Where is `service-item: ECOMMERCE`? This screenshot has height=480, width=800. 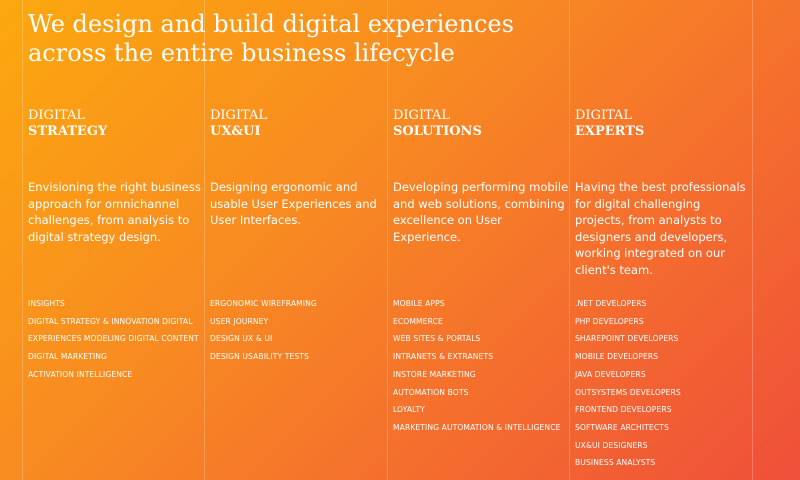
service-item: ECOMMERCE is located at coordinates (418, 321).